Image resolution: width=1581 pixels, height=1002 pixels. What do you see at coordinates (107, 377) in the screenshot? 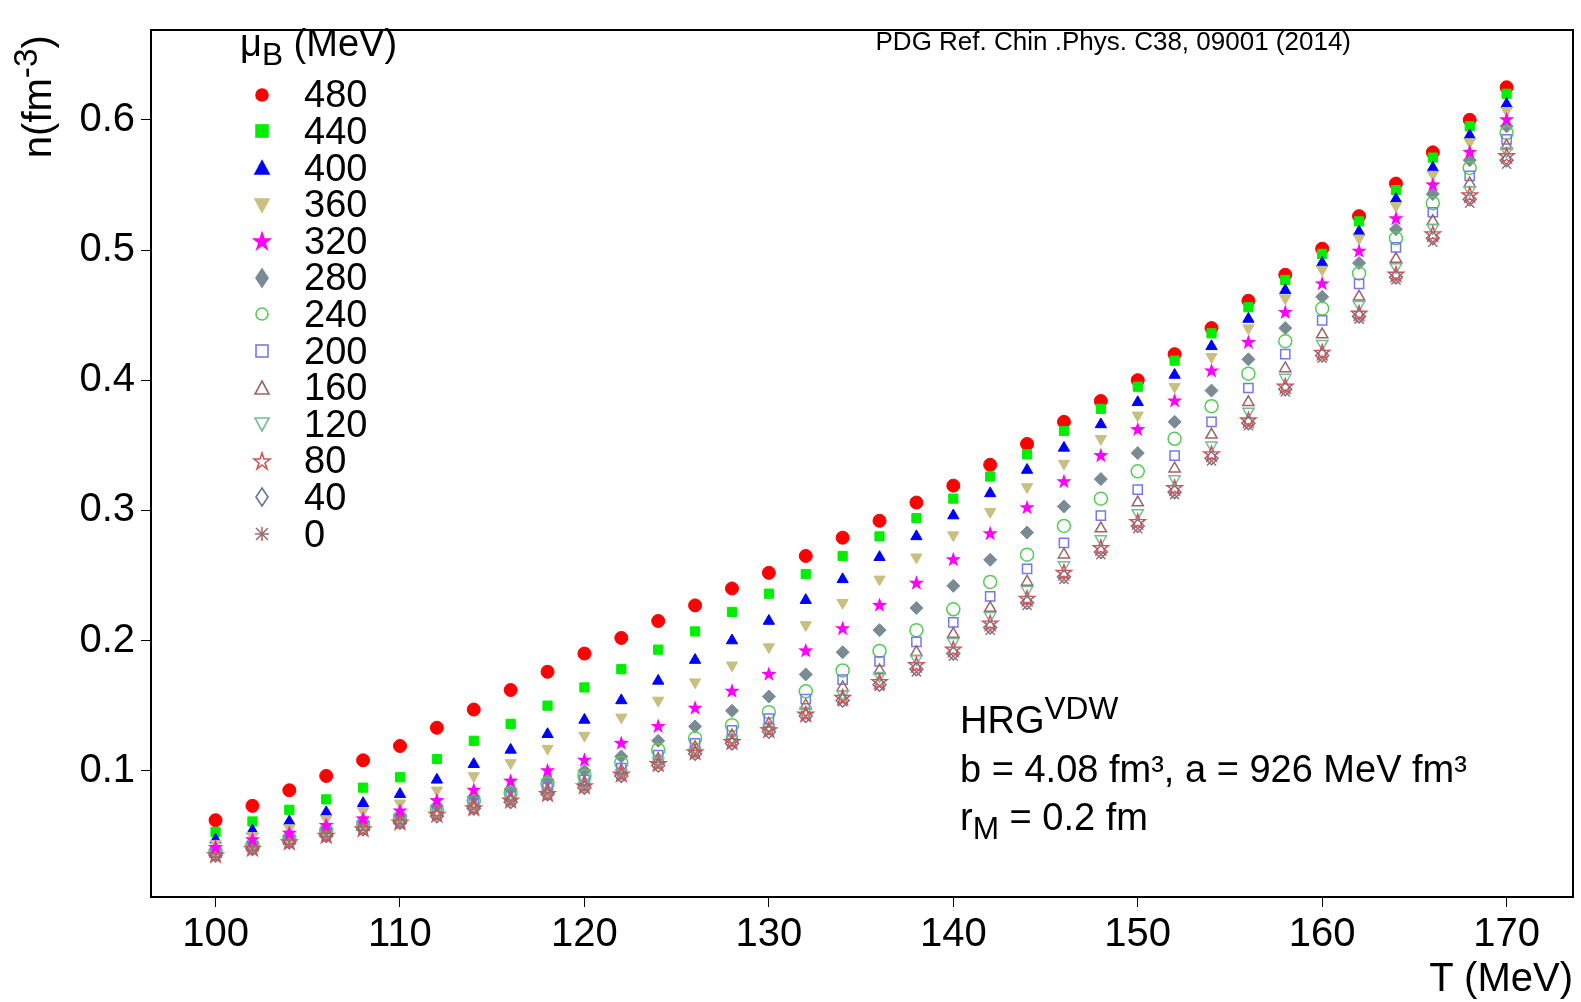
I see `y-tick-label: 0.4` at bounding box center [107, 377].